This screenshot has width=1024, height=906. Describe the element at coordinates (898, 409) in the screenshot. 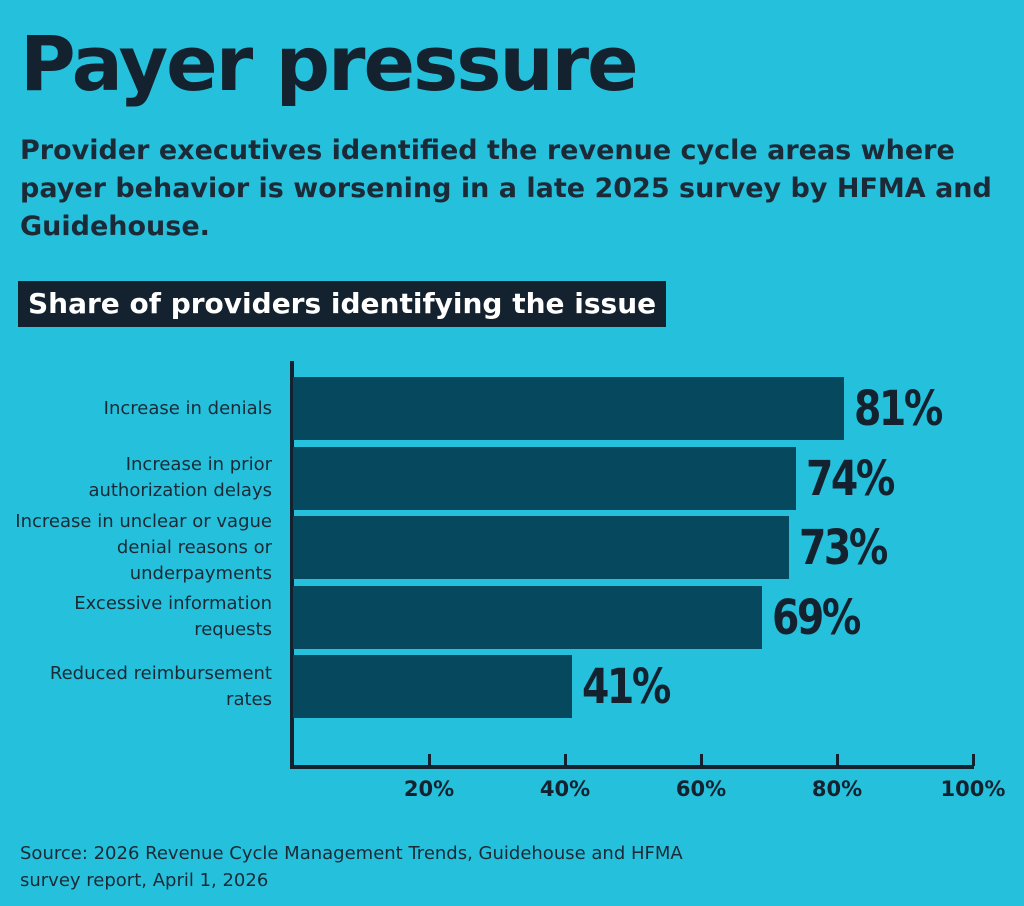

I see `value-label: 81%` at that location.